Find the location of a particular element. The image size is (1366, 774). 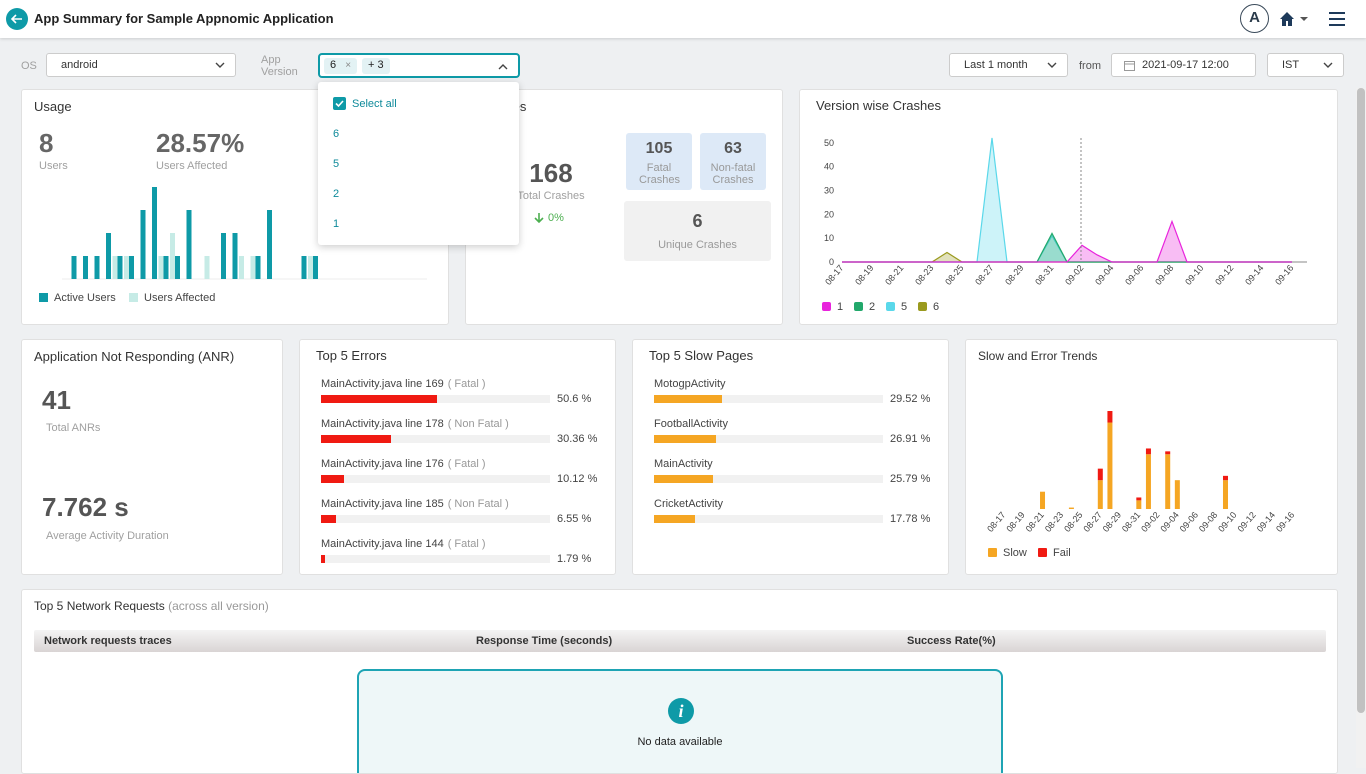

item-label: MainActivity is located at coordinates (683, 464).